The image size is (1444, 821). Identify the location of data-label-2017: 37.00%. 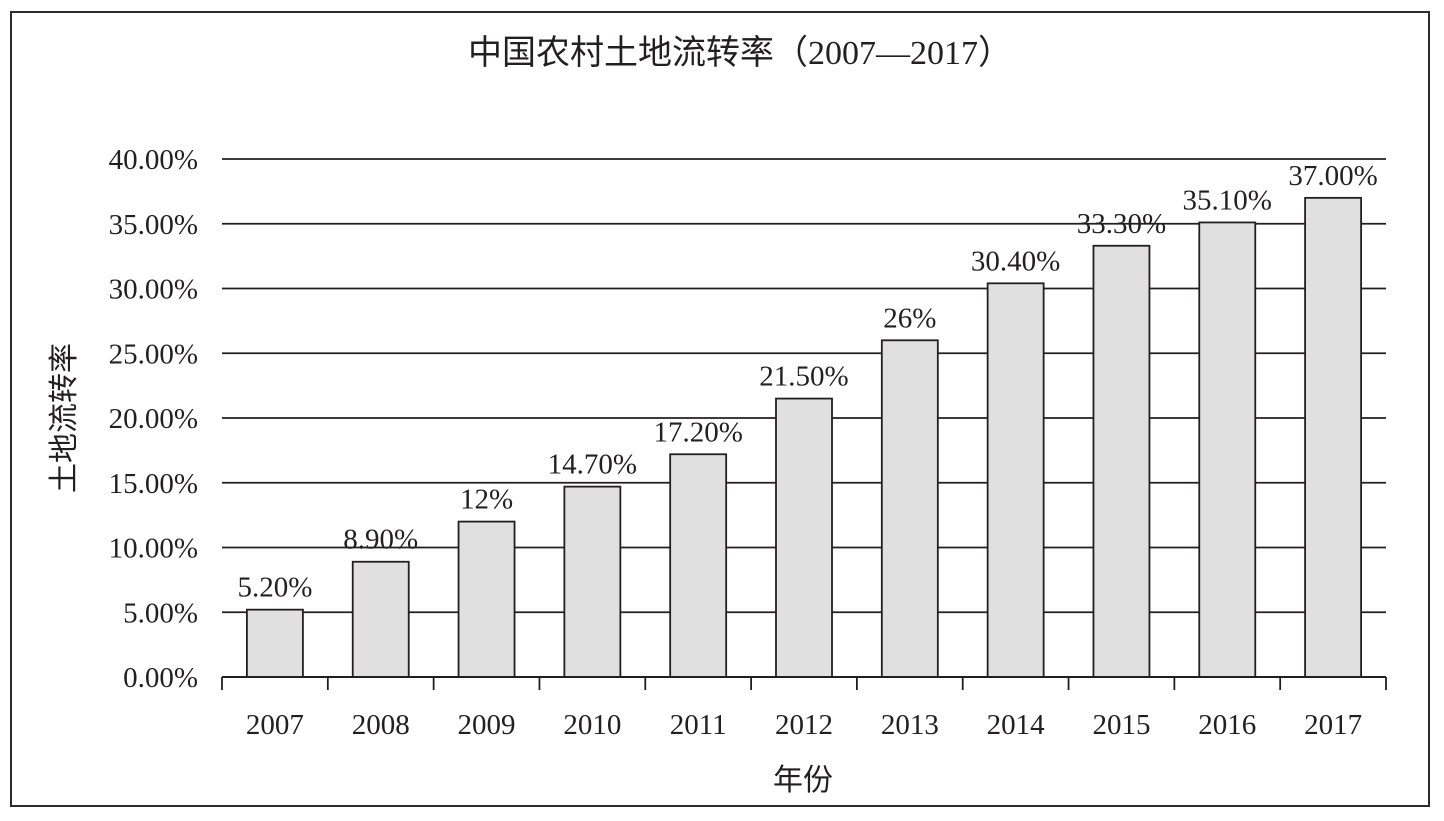
(1332, 176).